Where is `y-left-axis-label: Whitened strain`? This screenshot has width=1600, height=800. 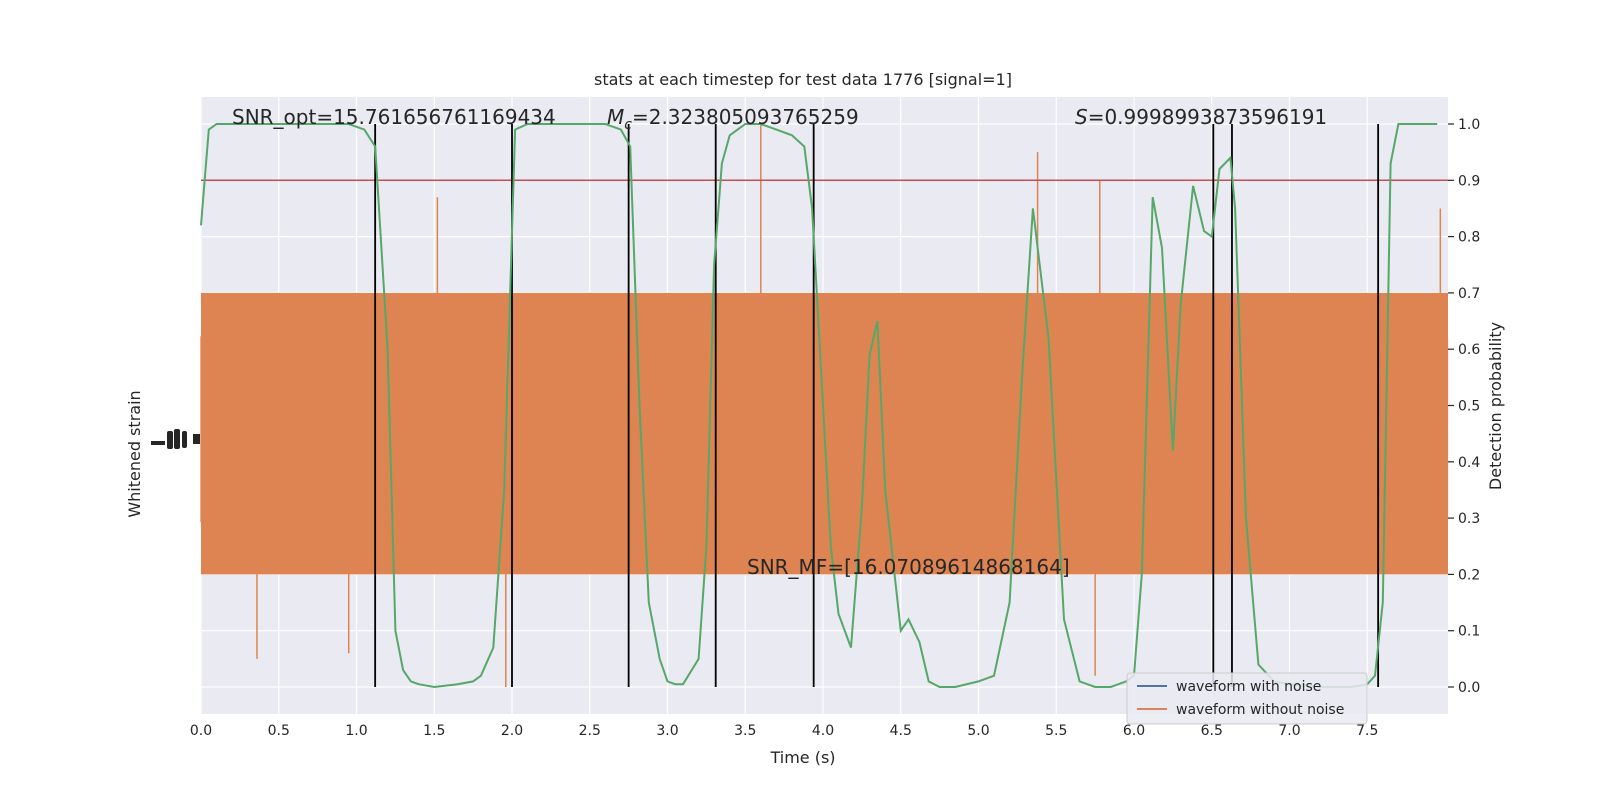 y-left-axis-label: Whitened strain is located at coordinates (134, 453).